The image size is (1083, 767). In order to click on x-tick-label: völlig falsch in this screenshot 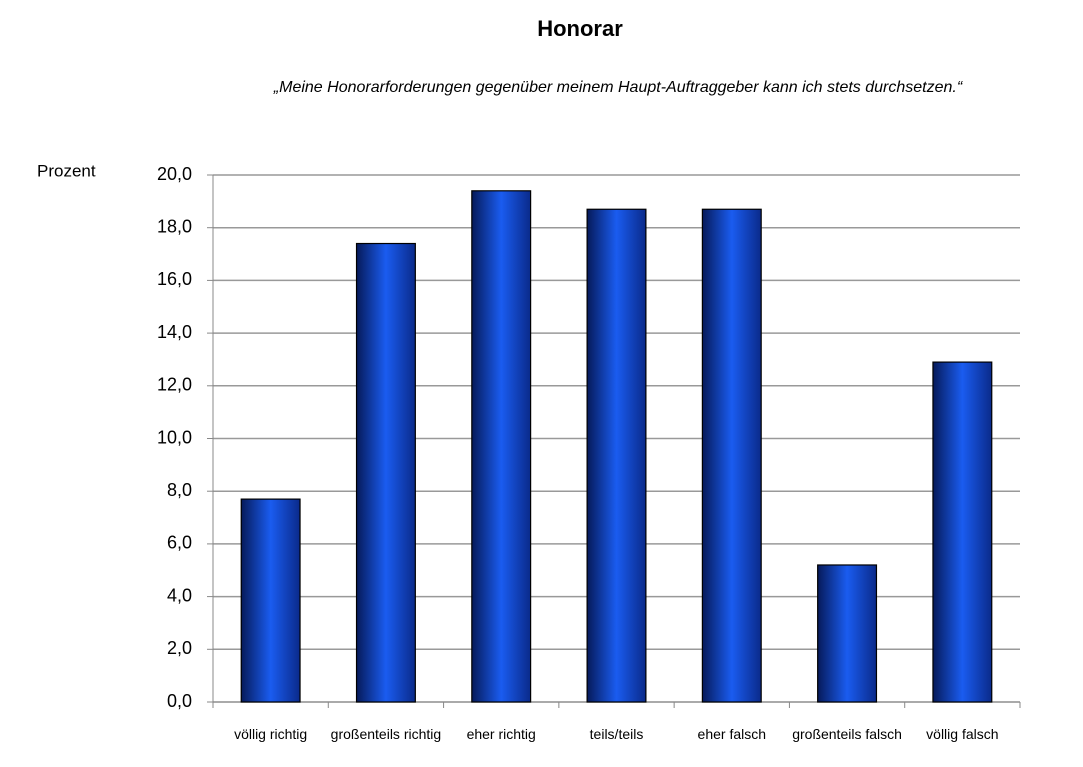, I will do `click(962, 734)`.